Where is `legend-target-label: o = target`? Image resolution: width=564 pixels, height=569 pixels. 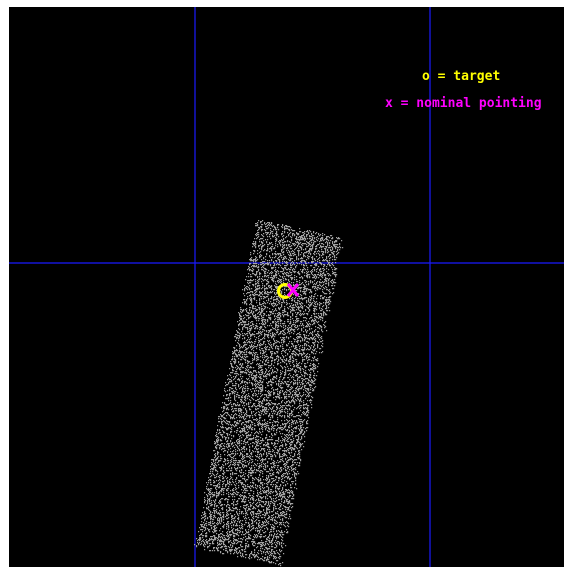
legend-target-label: o = target is located at coordinates (461, 76).